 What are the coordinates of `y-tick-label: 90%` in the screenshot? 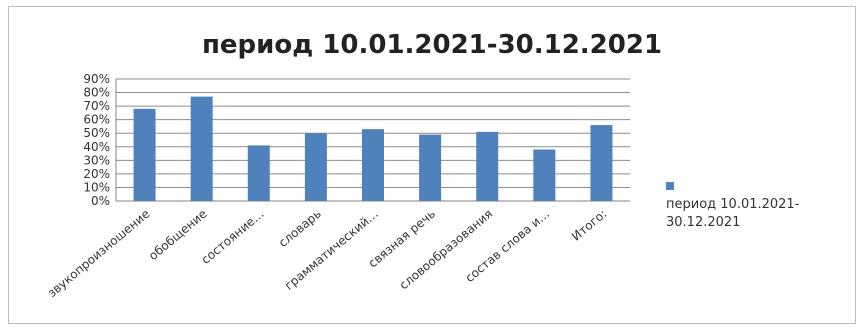 It's located at (96, 79).